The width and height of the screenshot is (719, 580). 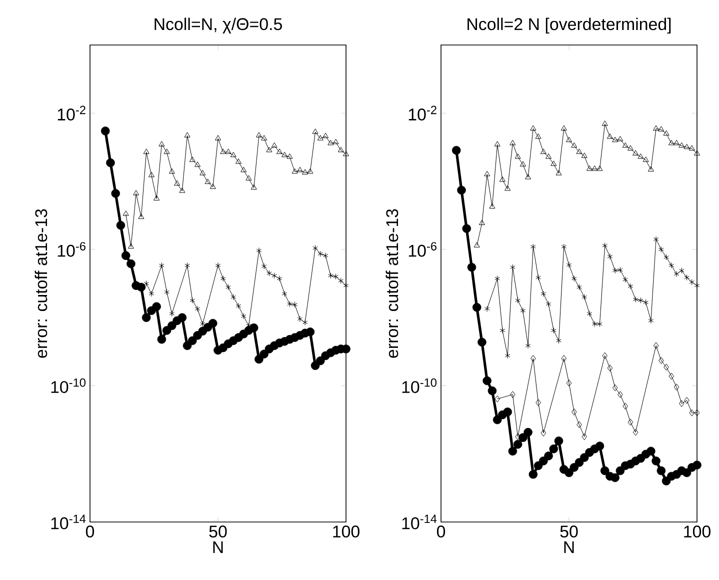 I want to click on y-tick-label: 10$^{-6}$, so click(x=422, y=249).